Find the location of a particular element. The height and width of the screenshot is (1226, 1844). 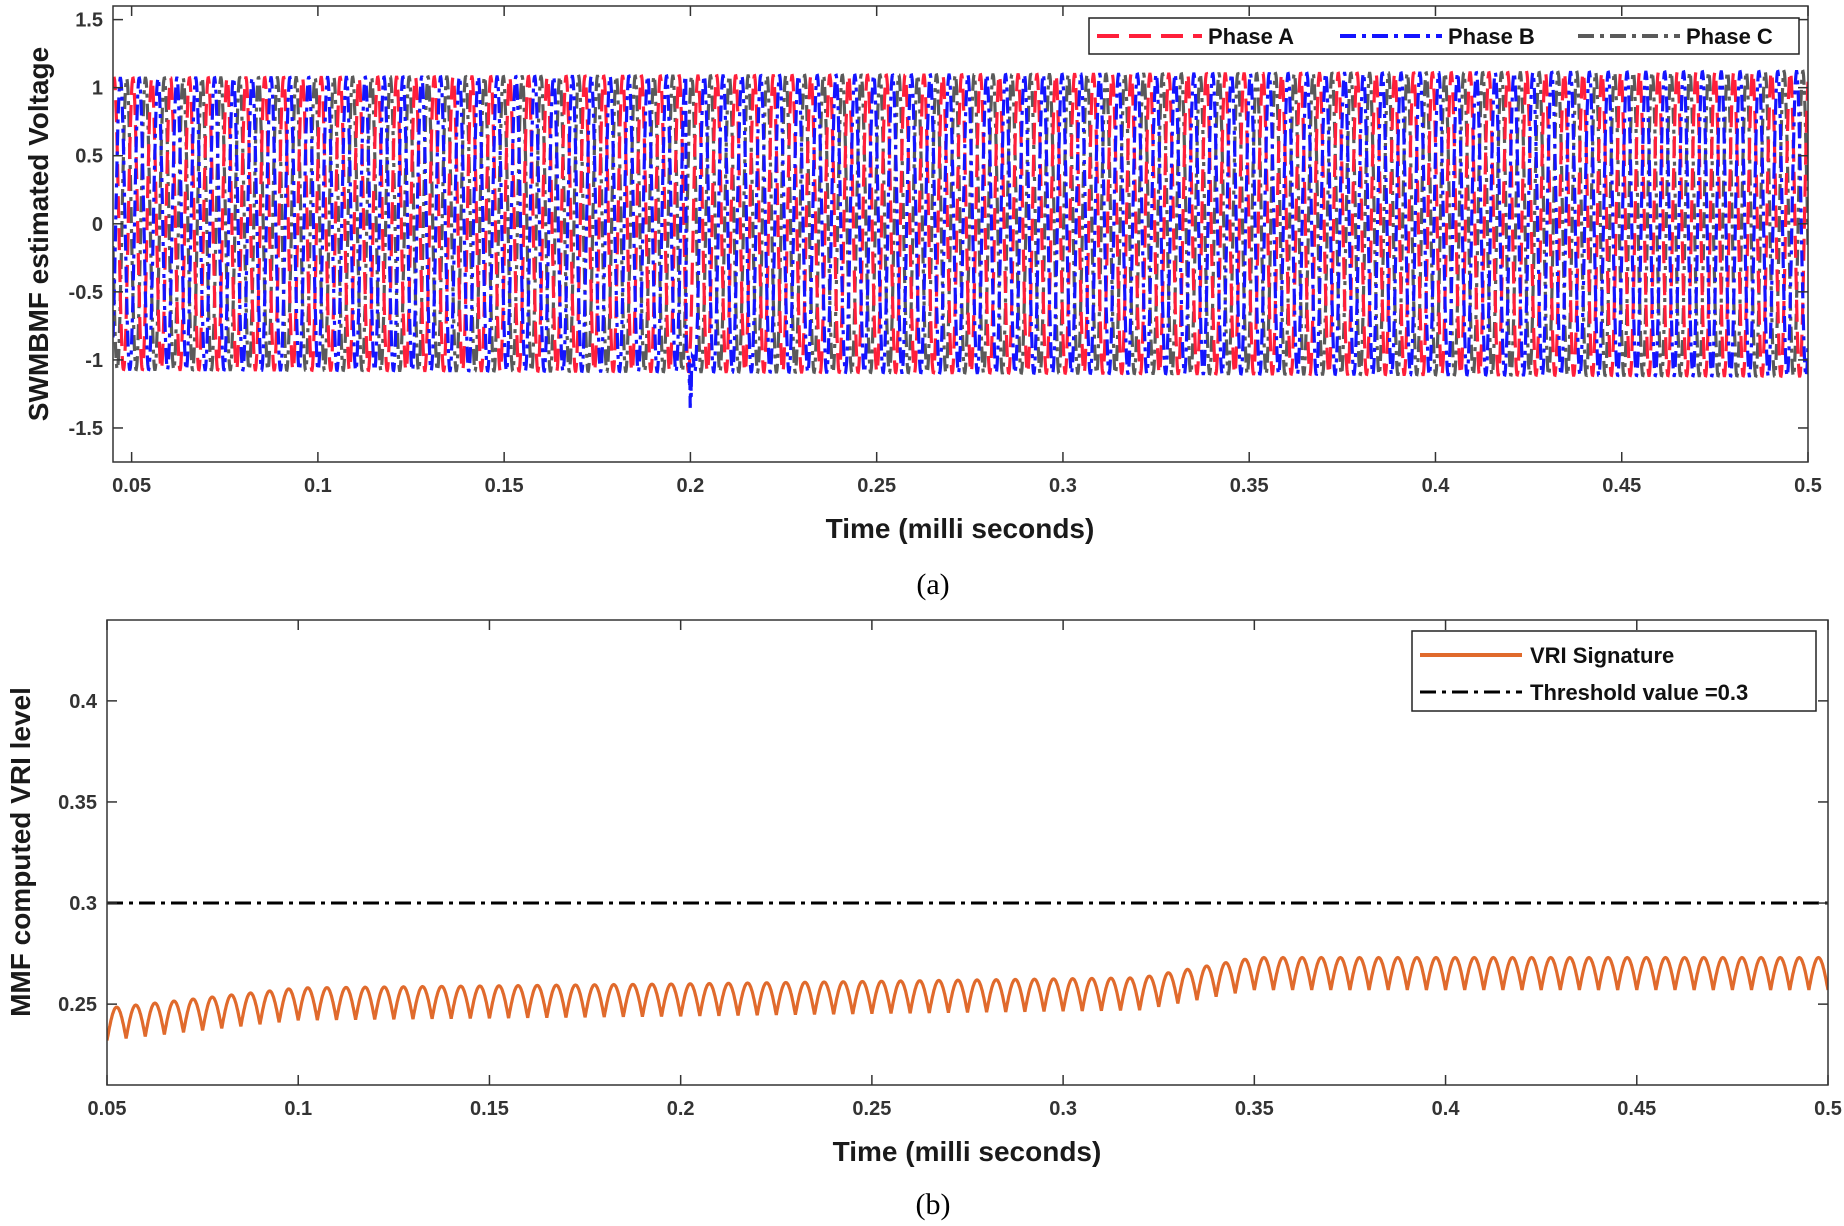

chart-1-xtick-label: 0.45 is located at coordinates (1636, 1109).